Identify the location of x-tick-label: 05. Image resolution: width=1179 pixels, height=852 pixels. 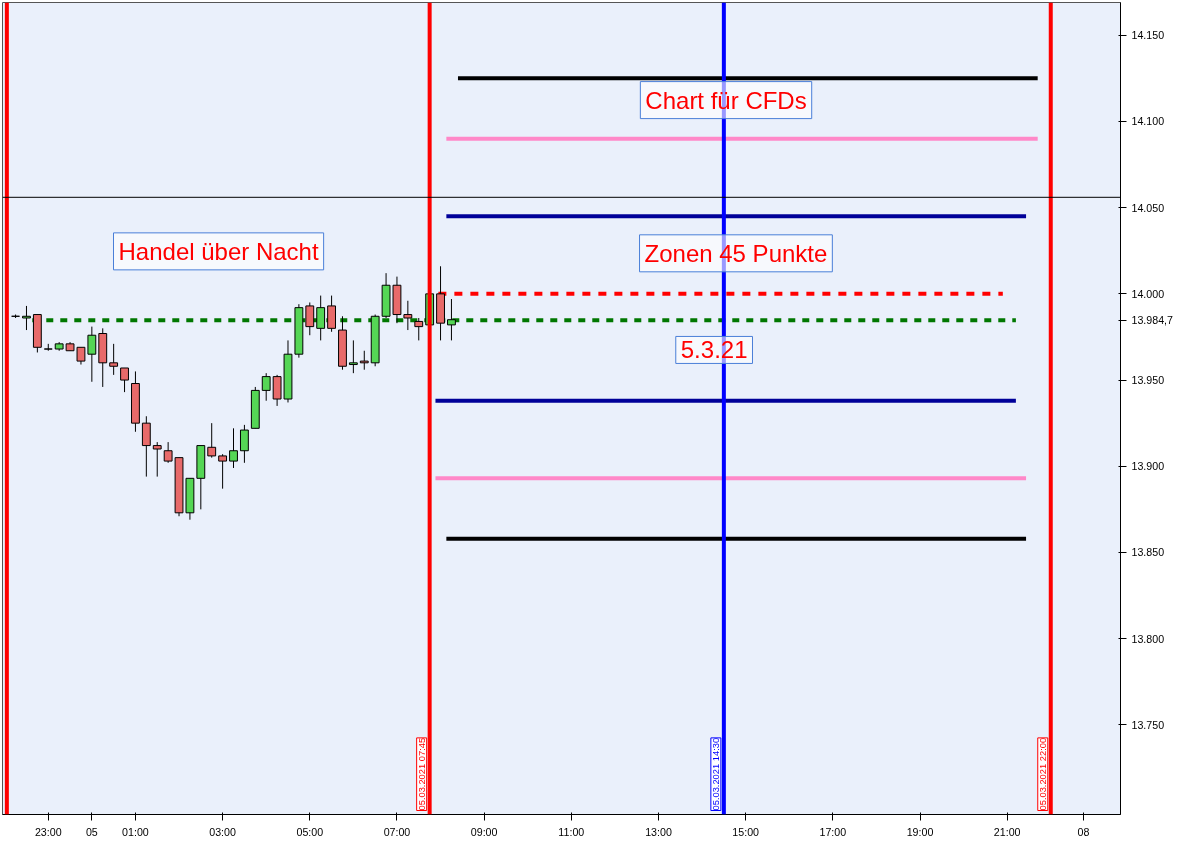
(91, 831).